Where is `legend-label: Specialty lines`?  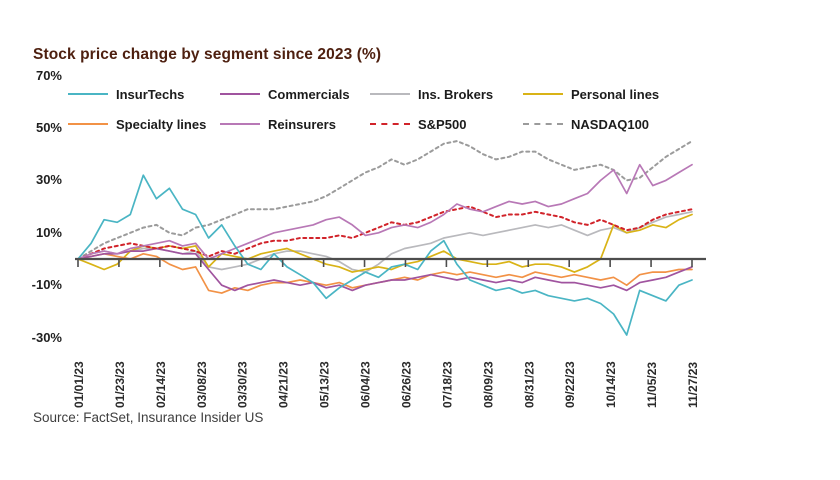
legend-label: Specialty lines is located at coordinates (161, 124).